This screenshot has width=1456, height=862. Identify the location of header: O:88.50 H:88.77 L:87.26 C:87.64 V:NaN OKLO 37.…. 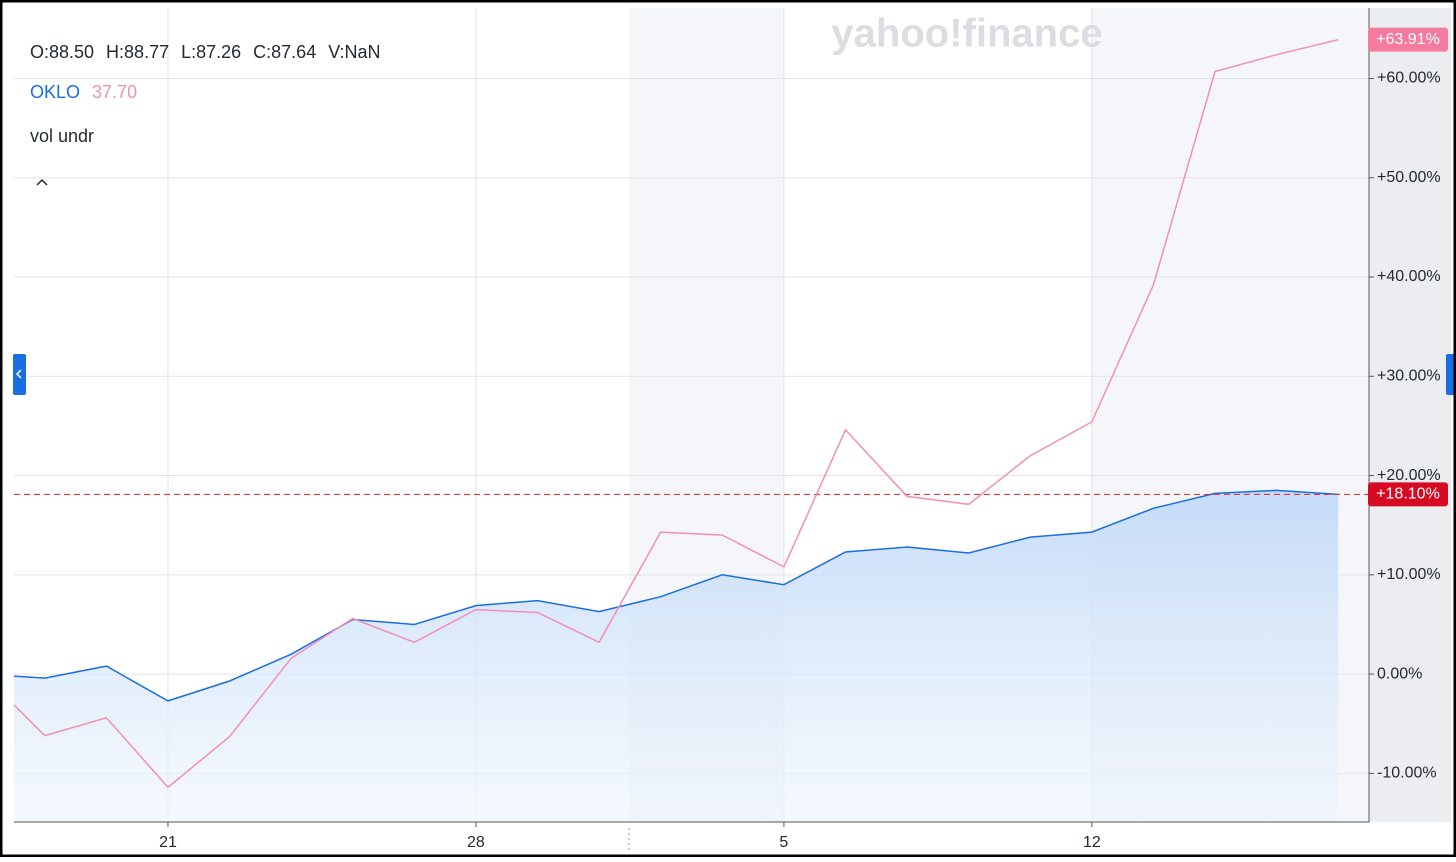
(205, 72).